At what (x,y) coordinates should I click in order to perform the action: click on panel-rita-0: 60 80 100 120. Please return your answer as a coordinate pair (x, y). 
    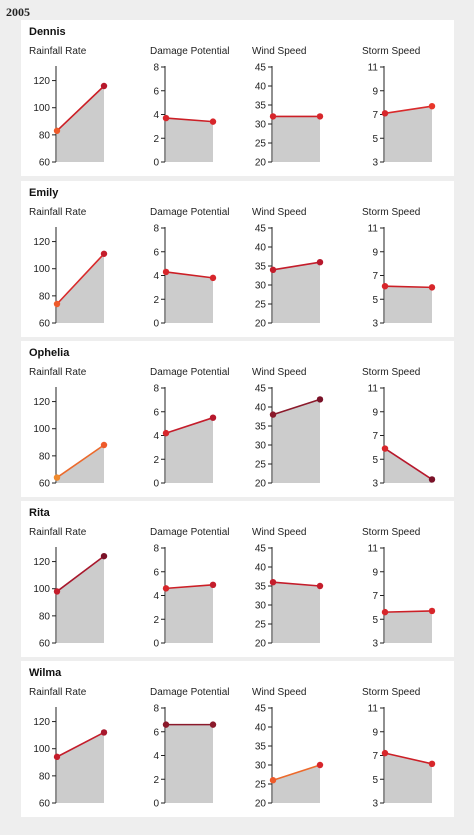
    Looking at the image, I should click on (70, 598).